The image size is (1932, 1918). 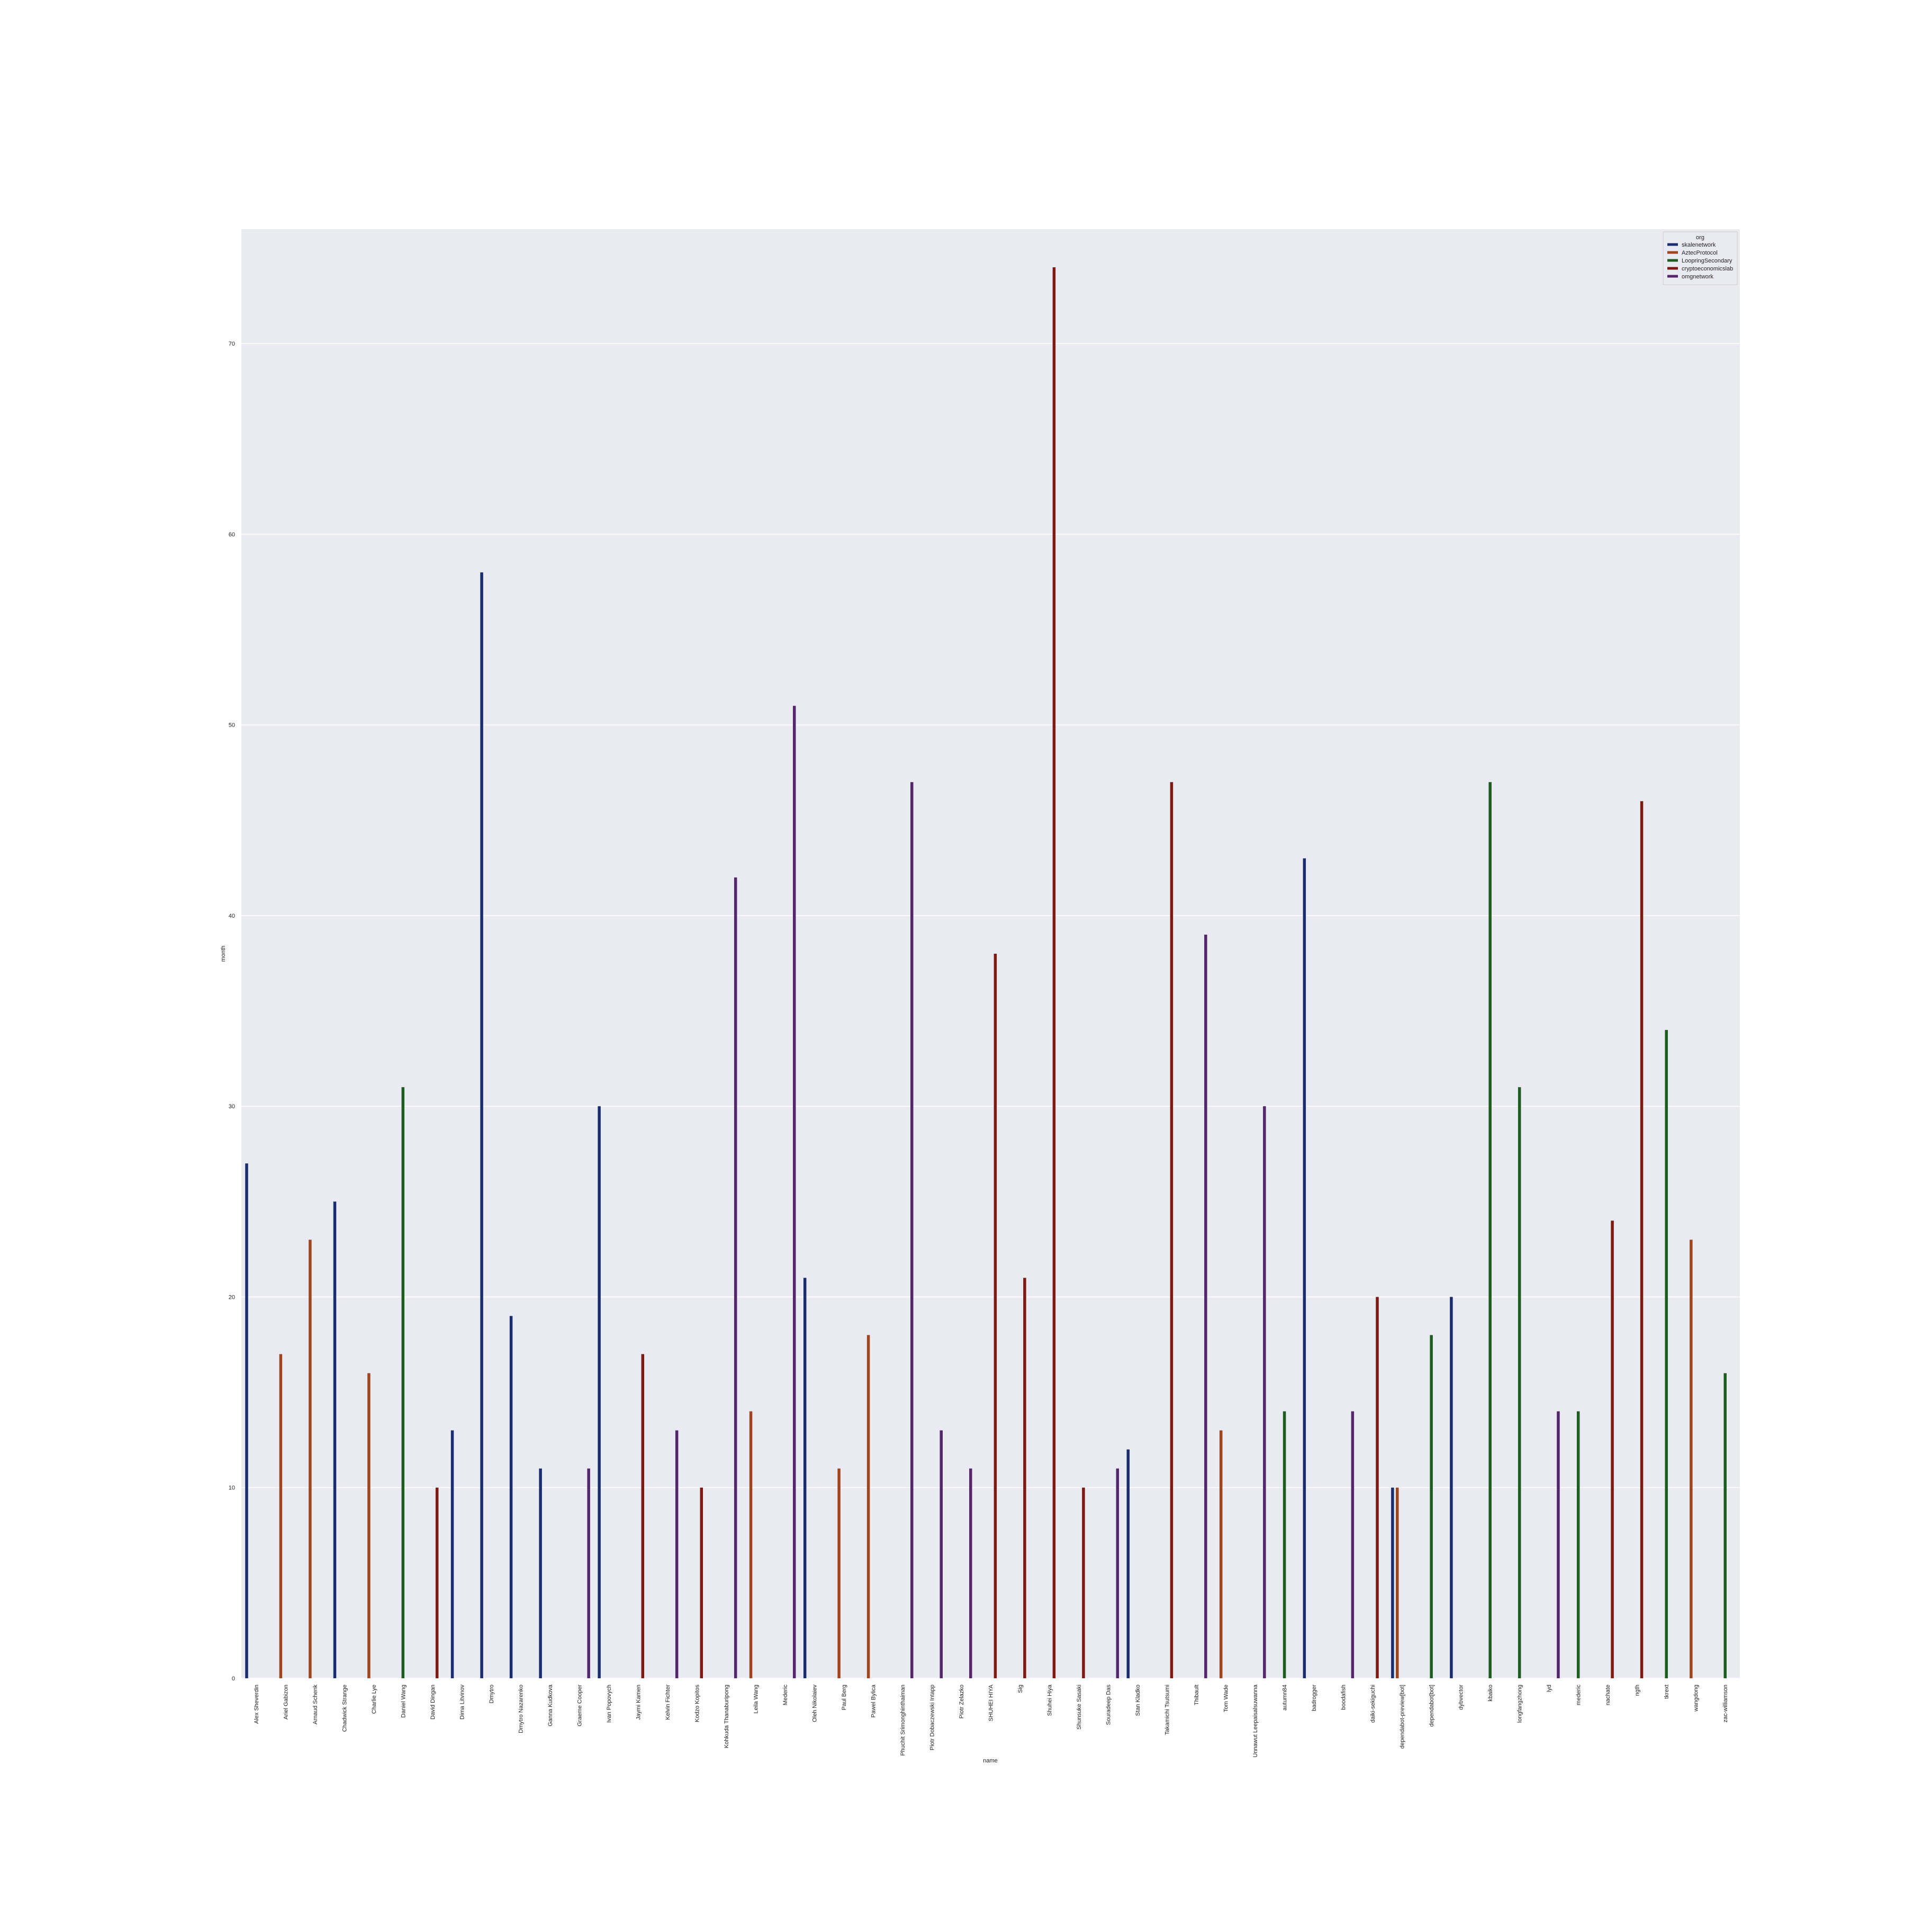 I want to click on x-tick-label: Tom Wade, so click(x=1226, y=1698).